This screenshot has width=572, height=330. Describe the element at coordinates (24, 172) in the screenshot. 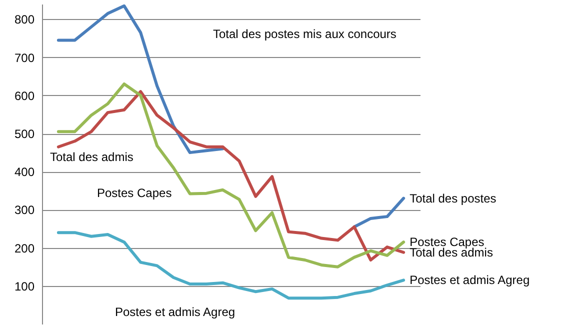

I see `y-tick-label: 400` at that location.